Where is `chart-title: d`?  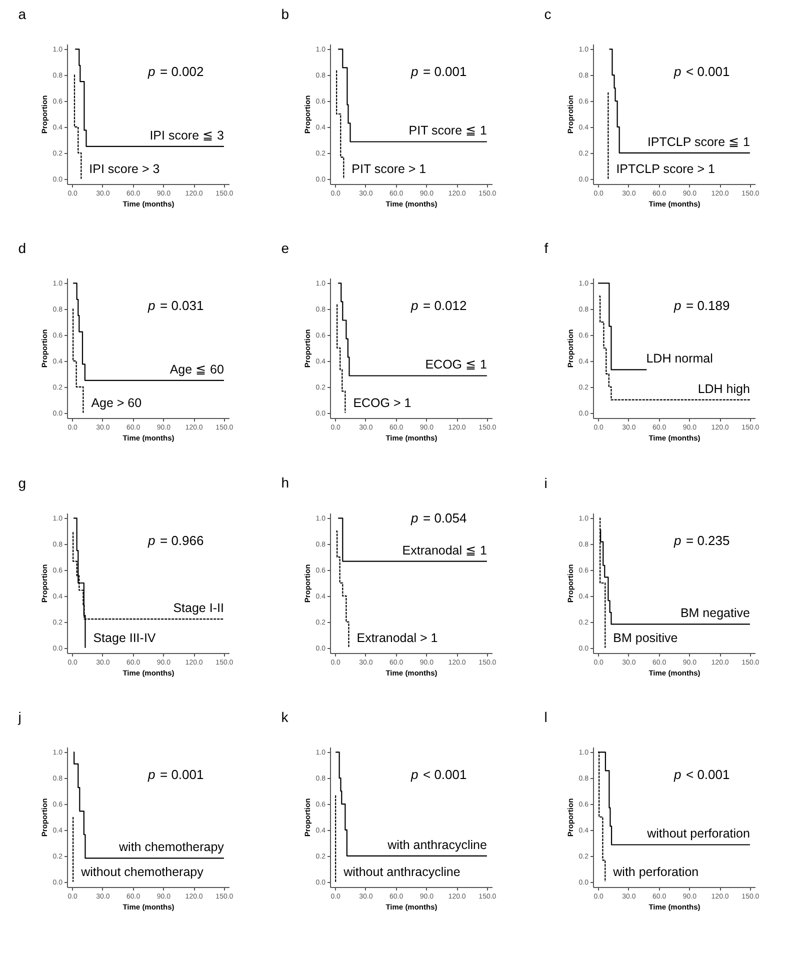
chart-title: d is located at coordinates (22, 248).